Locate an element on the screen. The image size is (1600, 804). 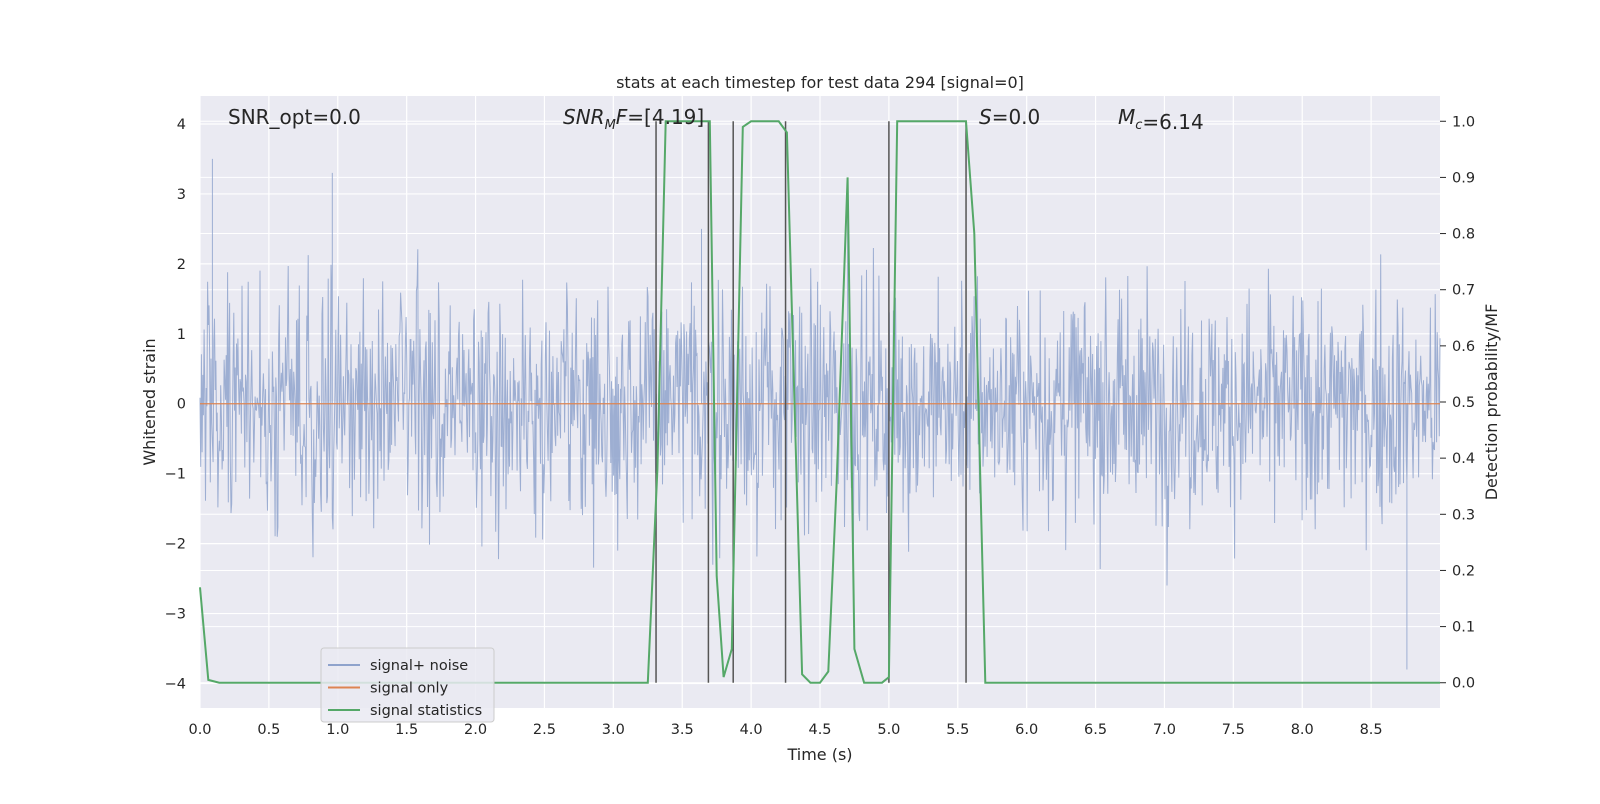
y2-tick-label: 0.3 is located at coordinates (1463, 515).